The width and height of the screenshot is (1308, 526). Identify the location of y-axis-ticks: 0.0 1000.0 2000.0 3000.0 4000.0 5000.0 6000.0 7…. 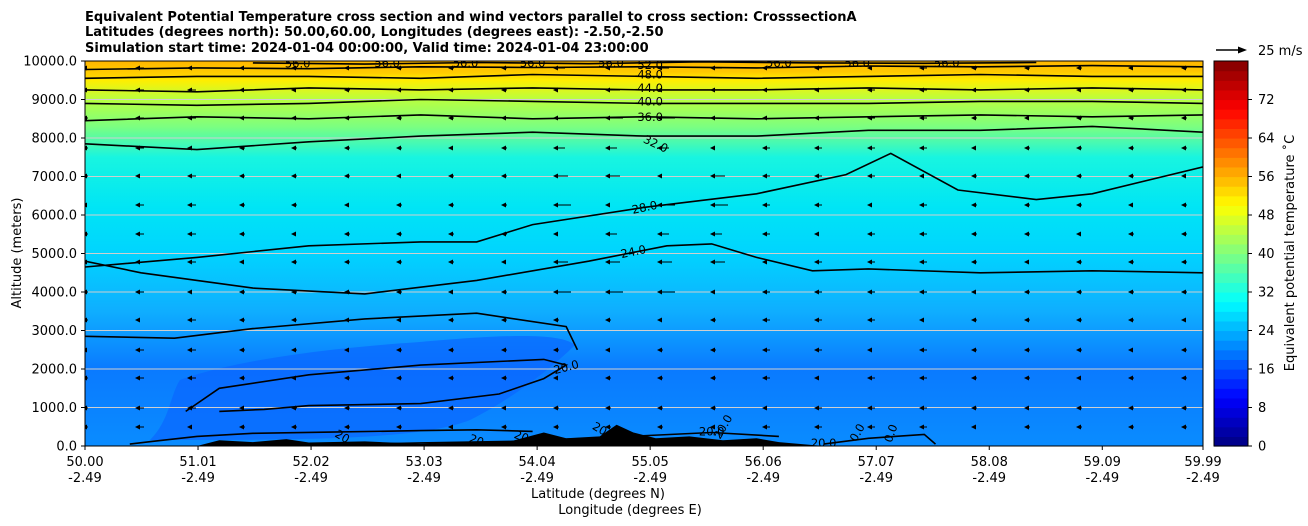
(54, 255).